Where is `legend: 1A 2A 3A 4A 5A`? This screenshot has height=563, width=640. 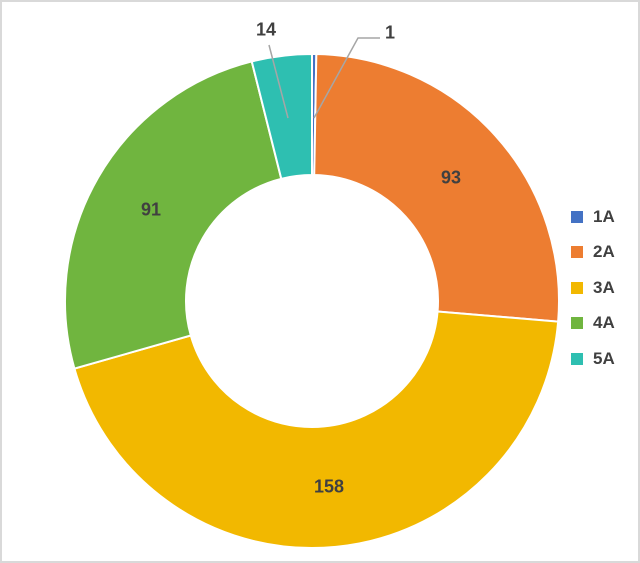
legend: 1A 2A 3A 4A 5A is located at coordinates (593, 288).